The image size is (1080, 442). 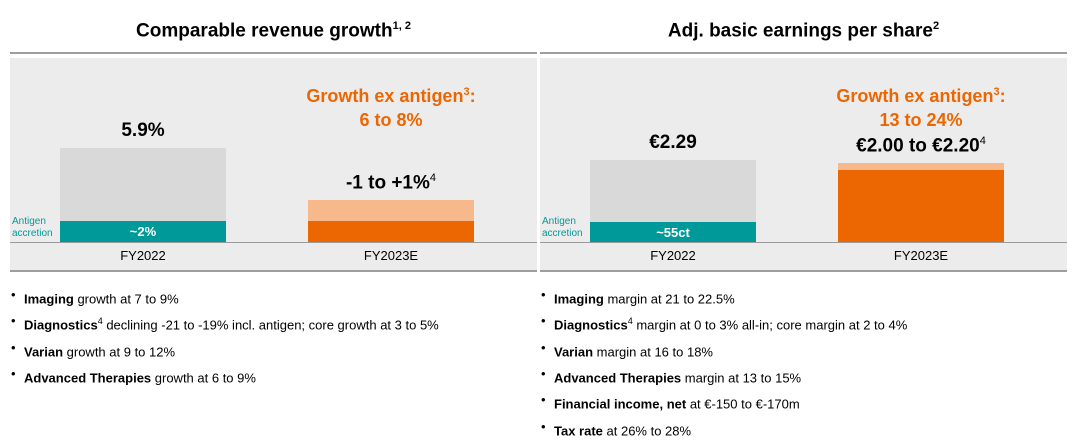 What do you see at coordinates (800, 31) in the screenshot?
I see `eps-title-text: Adj. basic earnings per share` at bounding box center [800, 31].